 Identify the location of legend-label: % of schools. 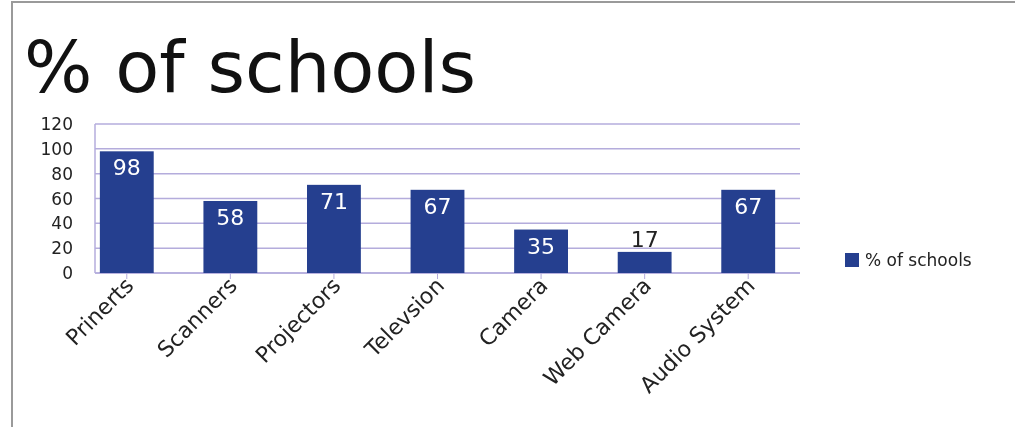
(918, 260).